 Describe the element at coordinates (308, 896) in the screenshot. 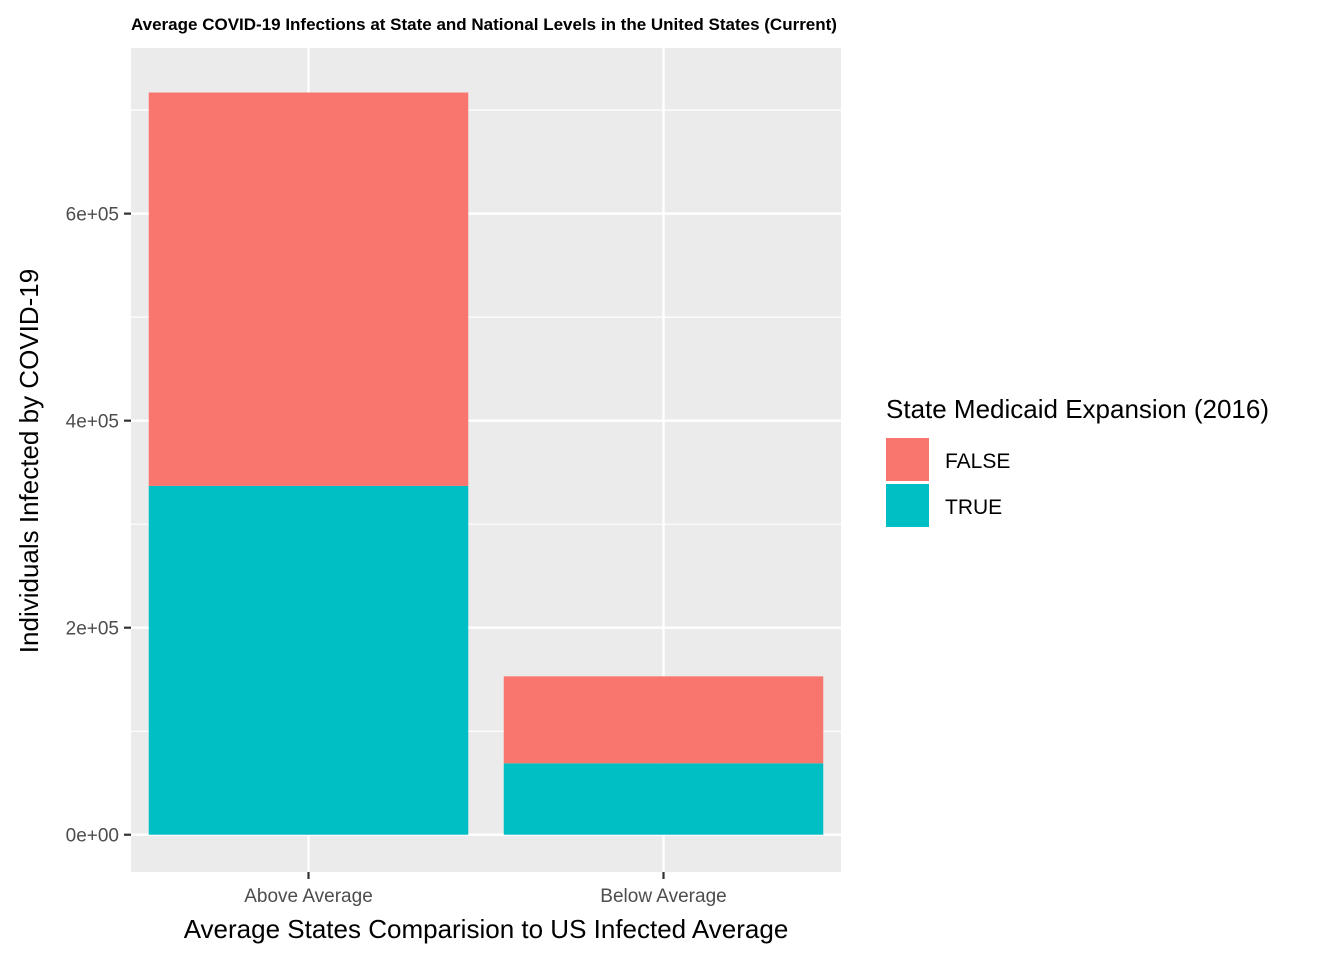

I see `x-tick-label: Above Average` at that location.